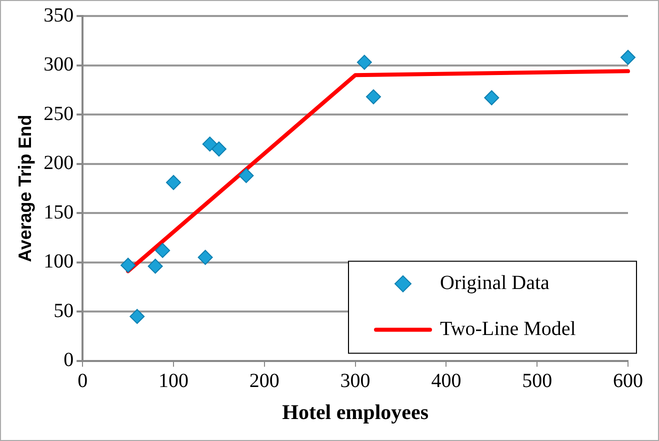  What do you see at coordinates (355, 412) in the screenshot?
I see `x-axis-title: Hotel employees` at bounding box center [355, 412].